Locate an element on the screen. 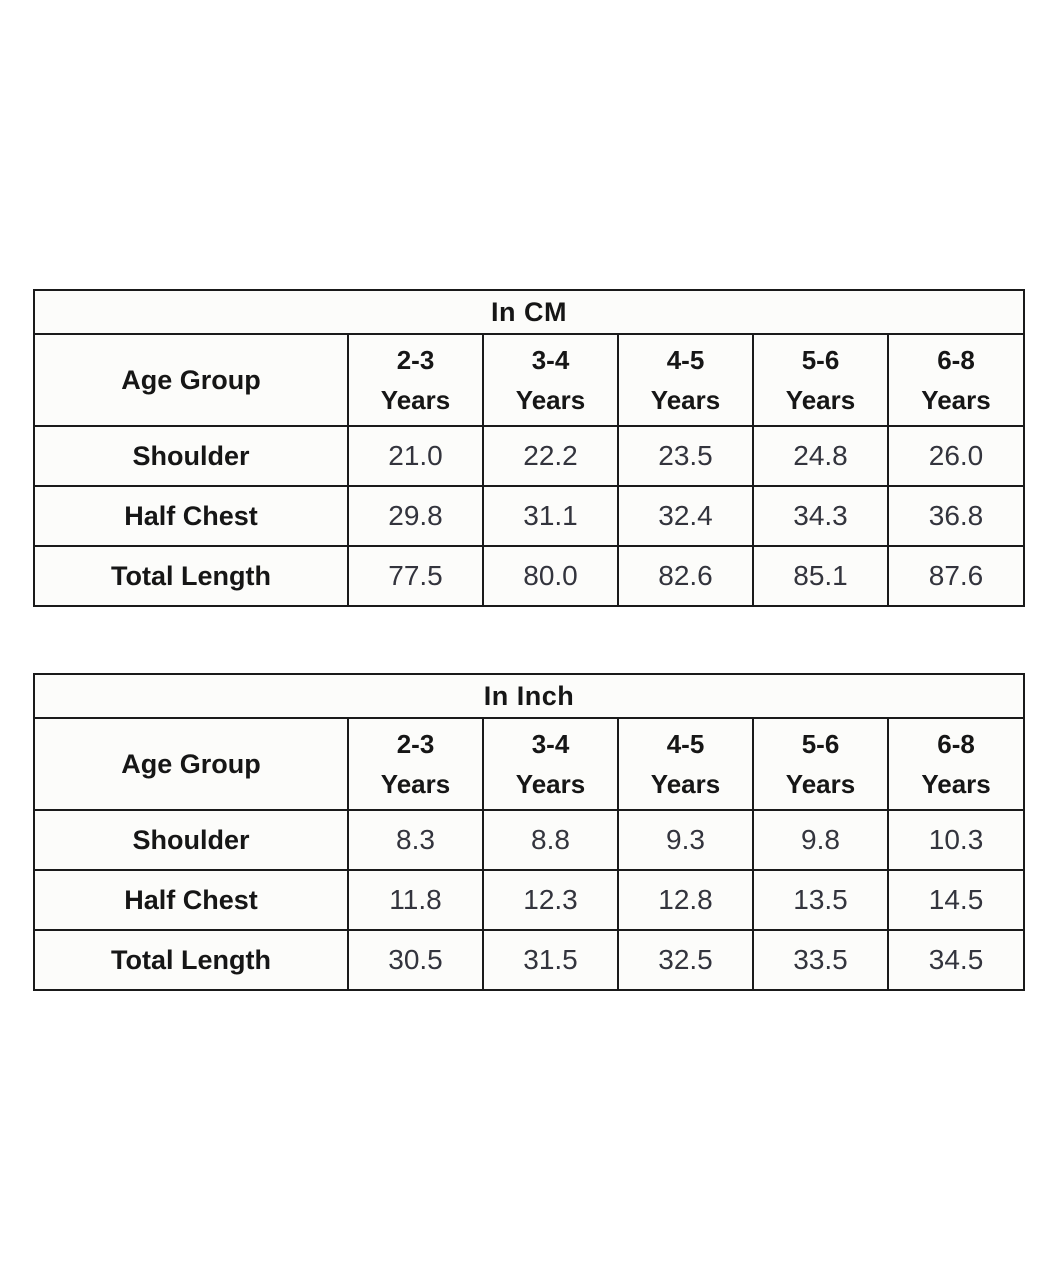  table-row: Half Chest 11.8 12.3 12.8 13.5 14.5 is located at coordinates (529, 900).